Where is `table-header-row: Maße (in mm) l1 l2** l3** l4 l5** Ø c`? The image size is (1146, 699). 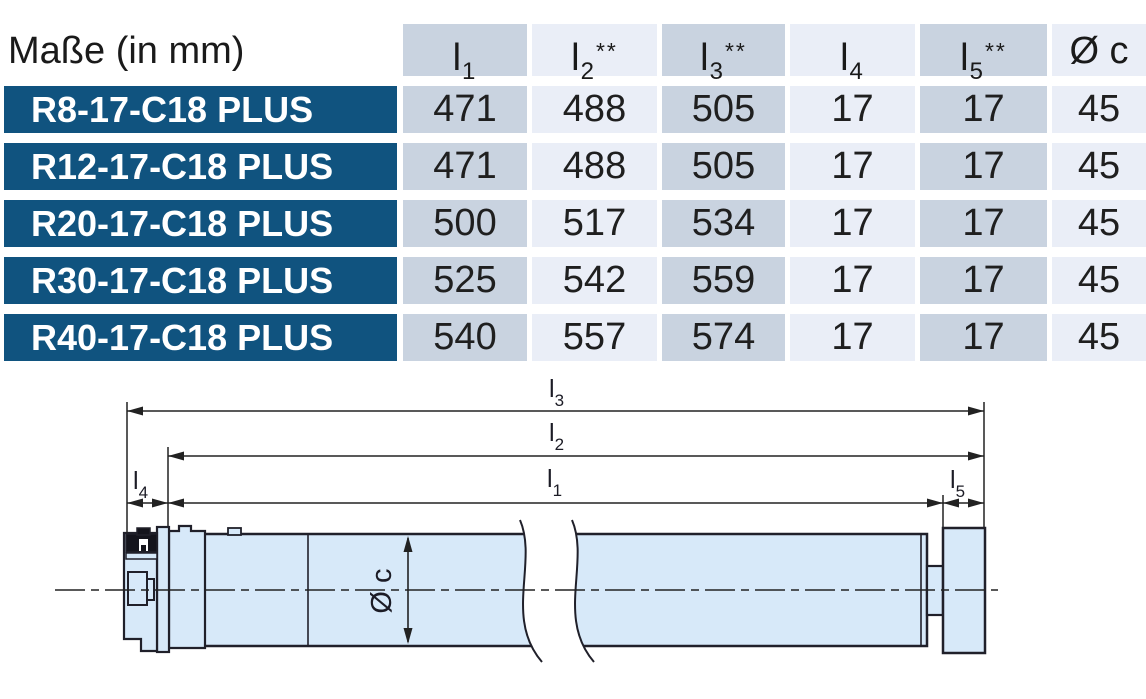
table-header-row: Maße (in mm) l1 l2** l3** l4 l5** Ø c is located at coordinates (575, 54).